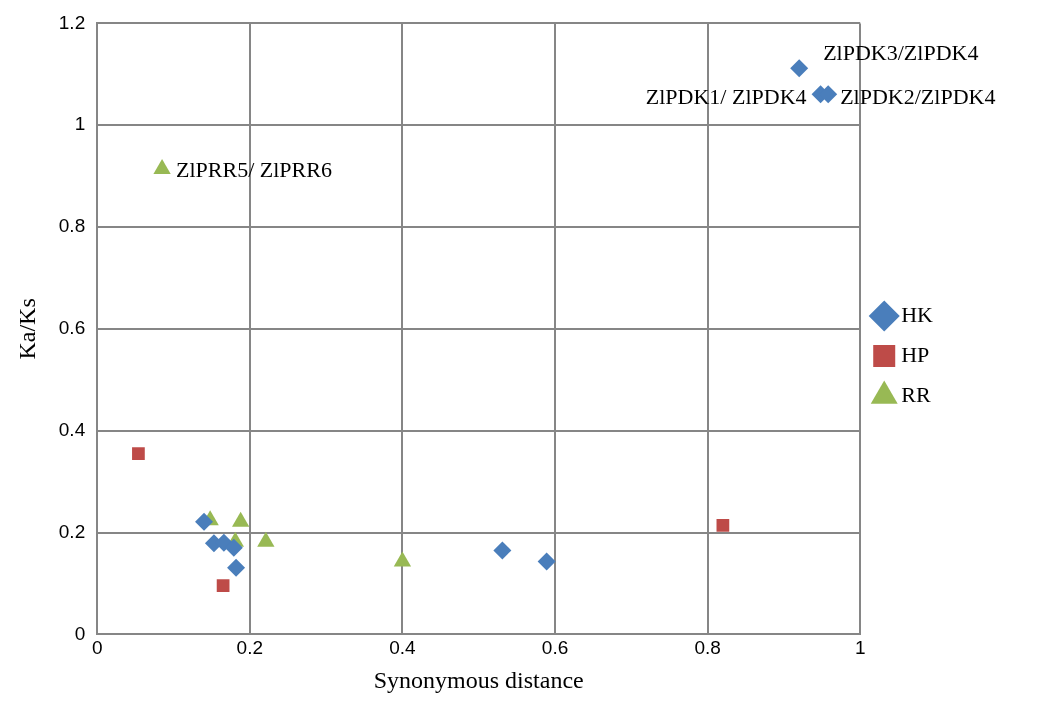 This screenshot has width=1063, height=704. Describe the element at coordinates (478, 679) in the screenshot. I see `x-axis-title: Synonymous distance` at that location.